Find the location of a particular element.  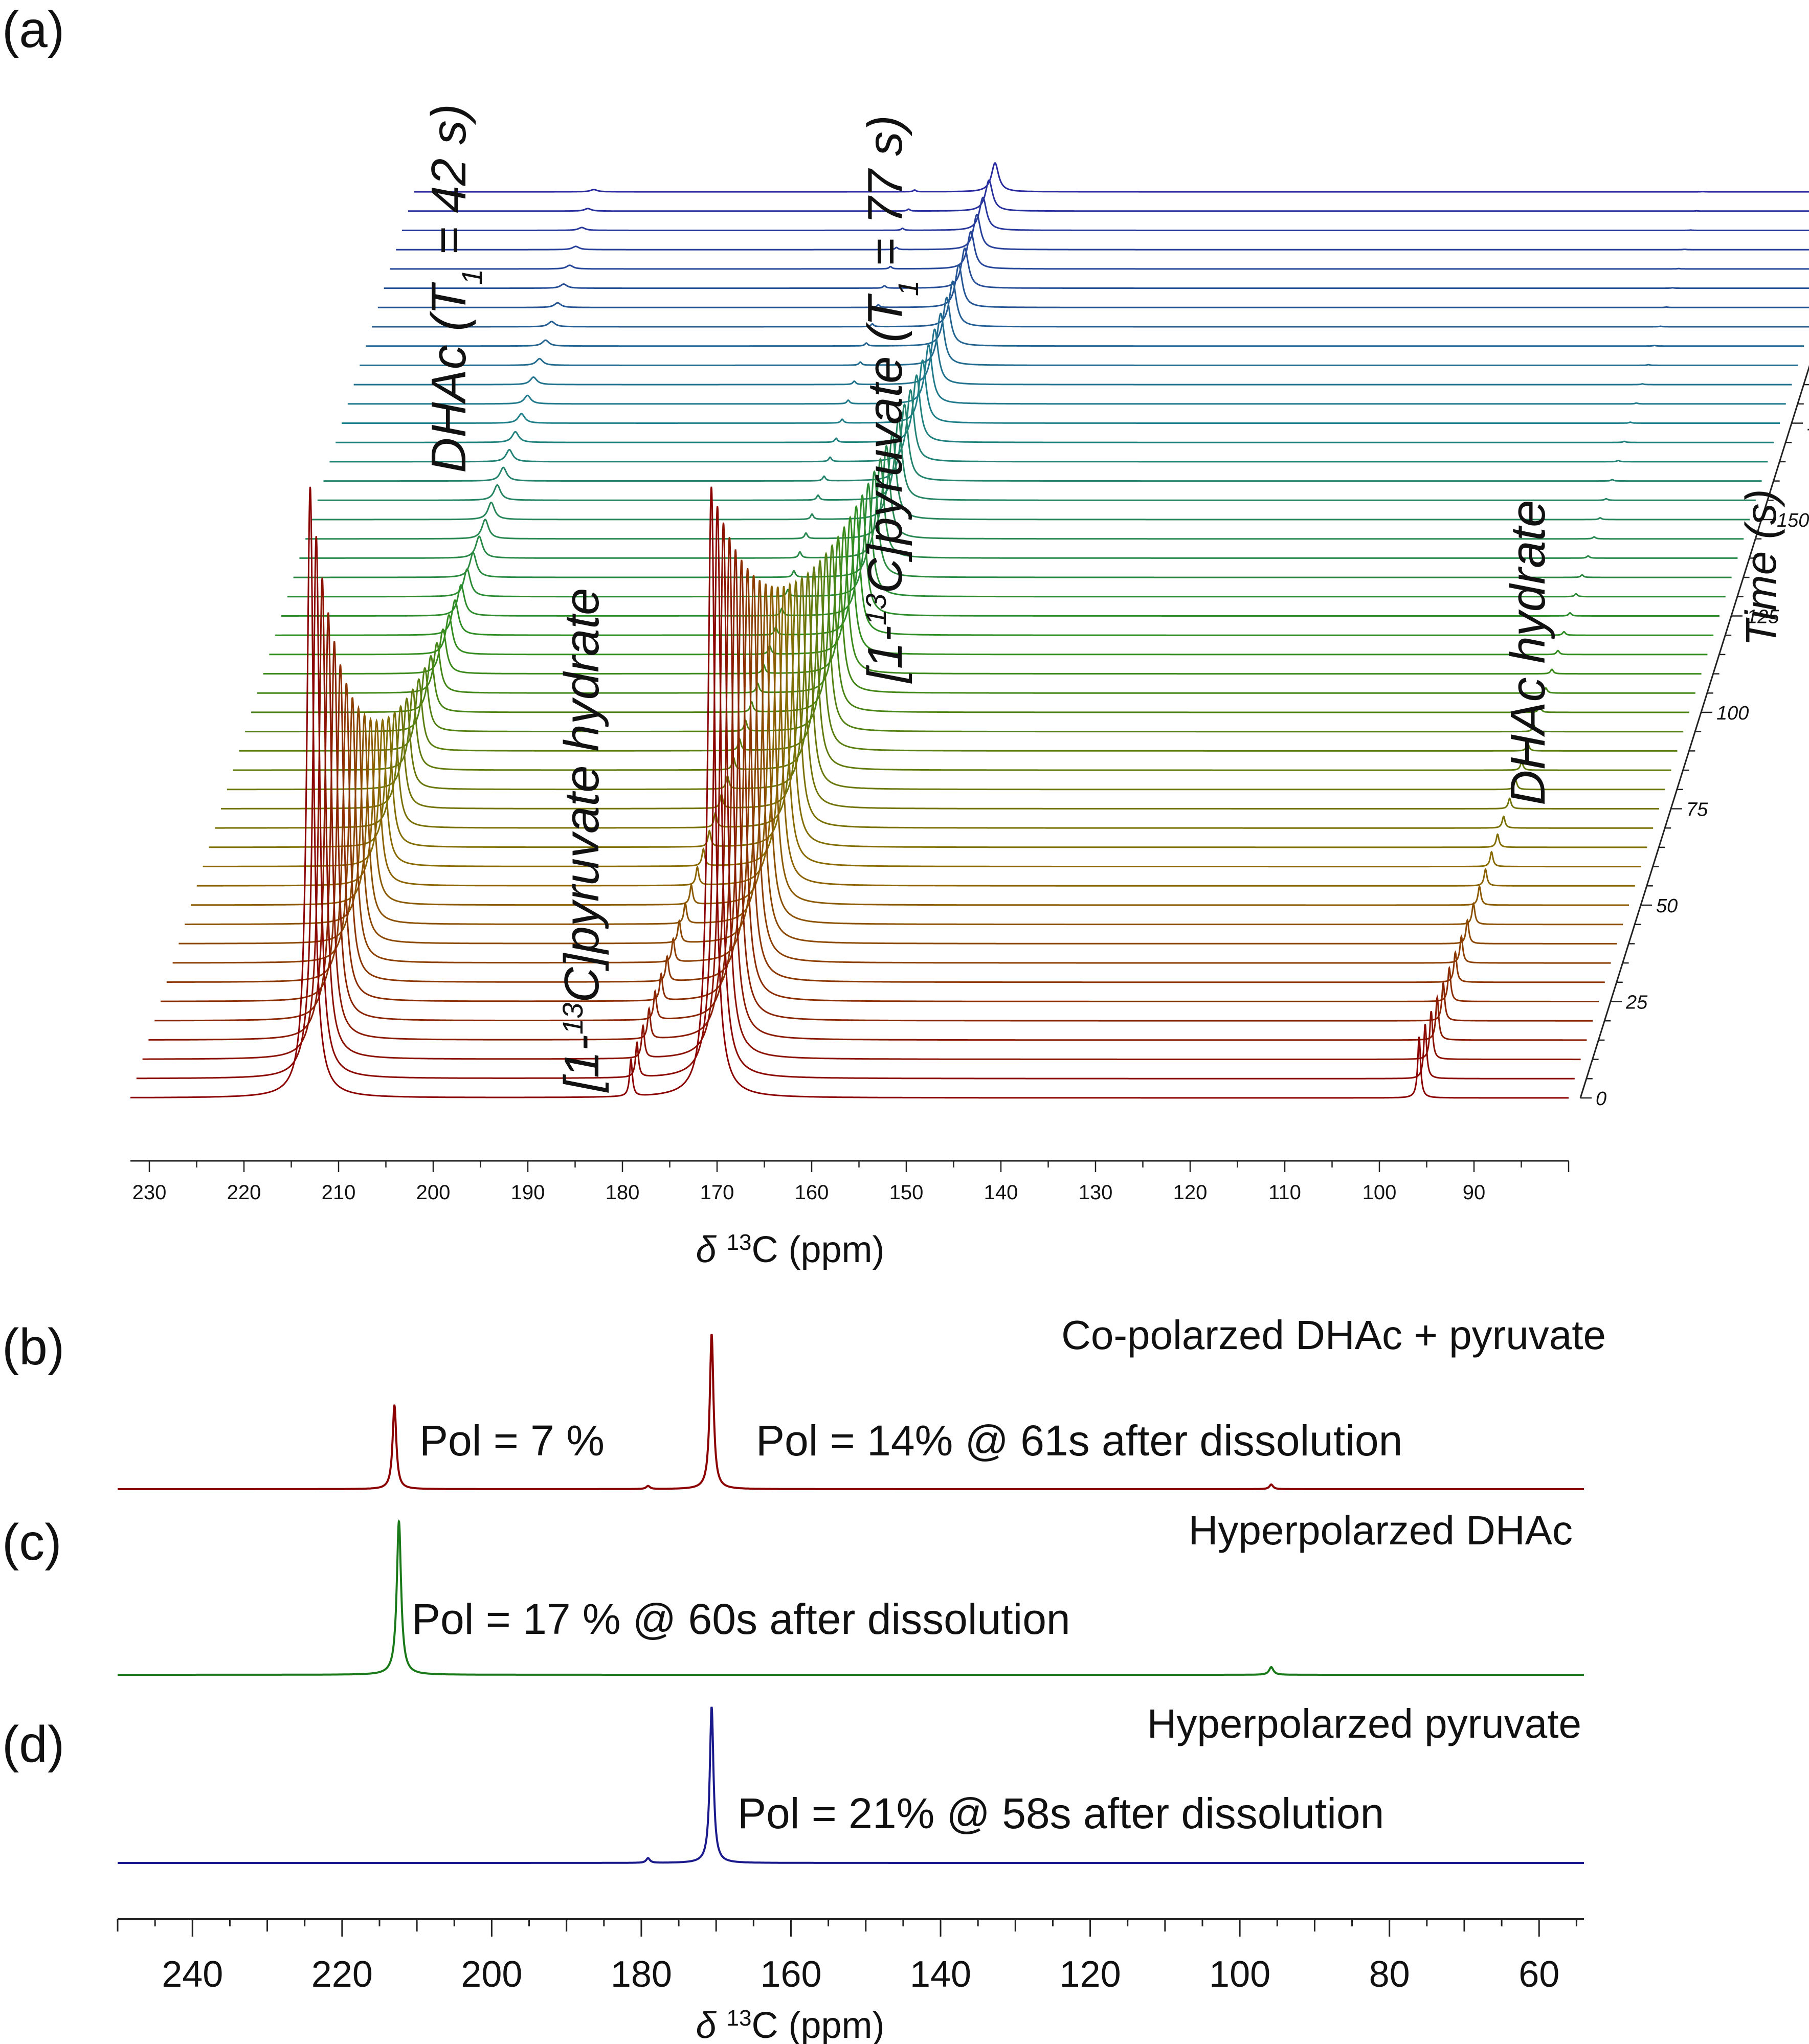

waterfall-spectrum-70s is located at coordinates (934, 704).